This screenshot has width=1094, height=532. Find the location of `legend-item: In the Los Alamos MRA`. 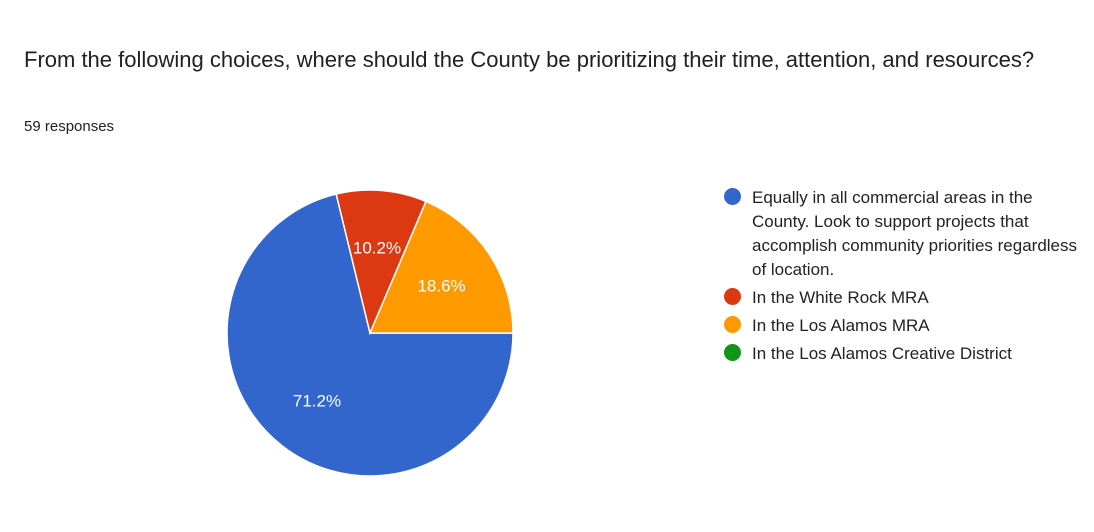

legend-item: In the Los Alamos MRA is located at coordinates (904, 326).